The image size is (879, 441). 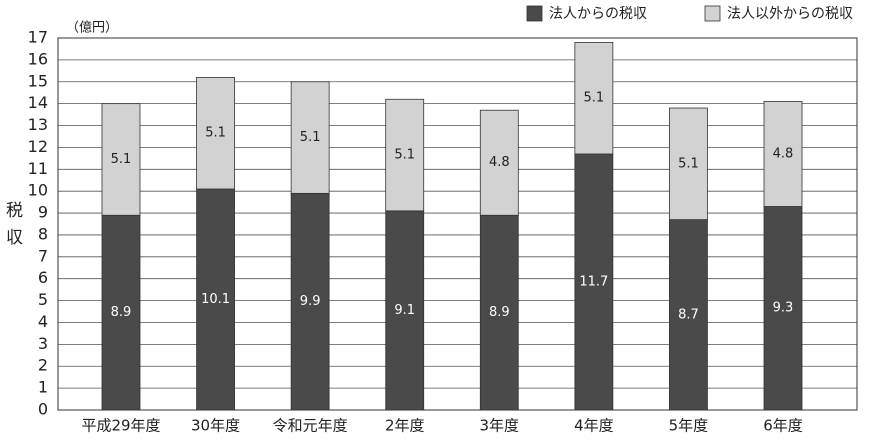 I want to click on y-tick-label: 13, so click(x=38, y=124).